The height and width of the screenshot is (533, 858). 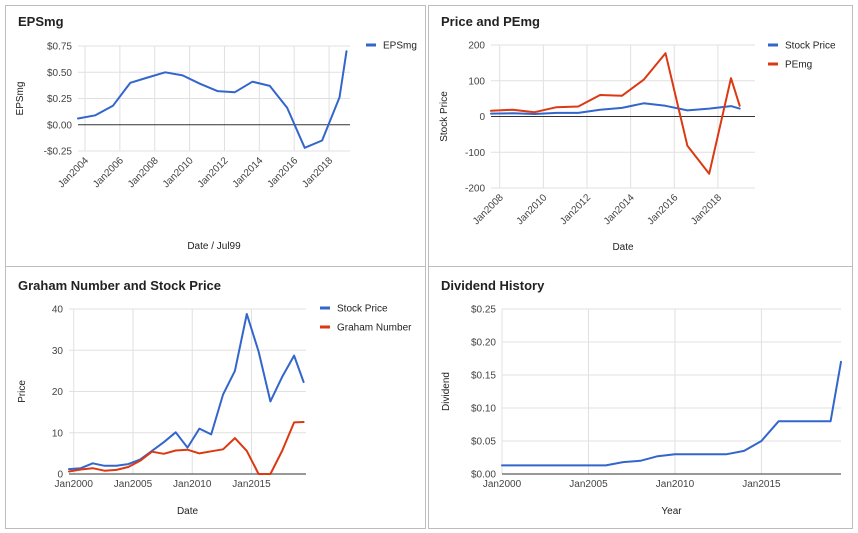 I want to click on y-tick-label: 40, so click(x=58, y=310).